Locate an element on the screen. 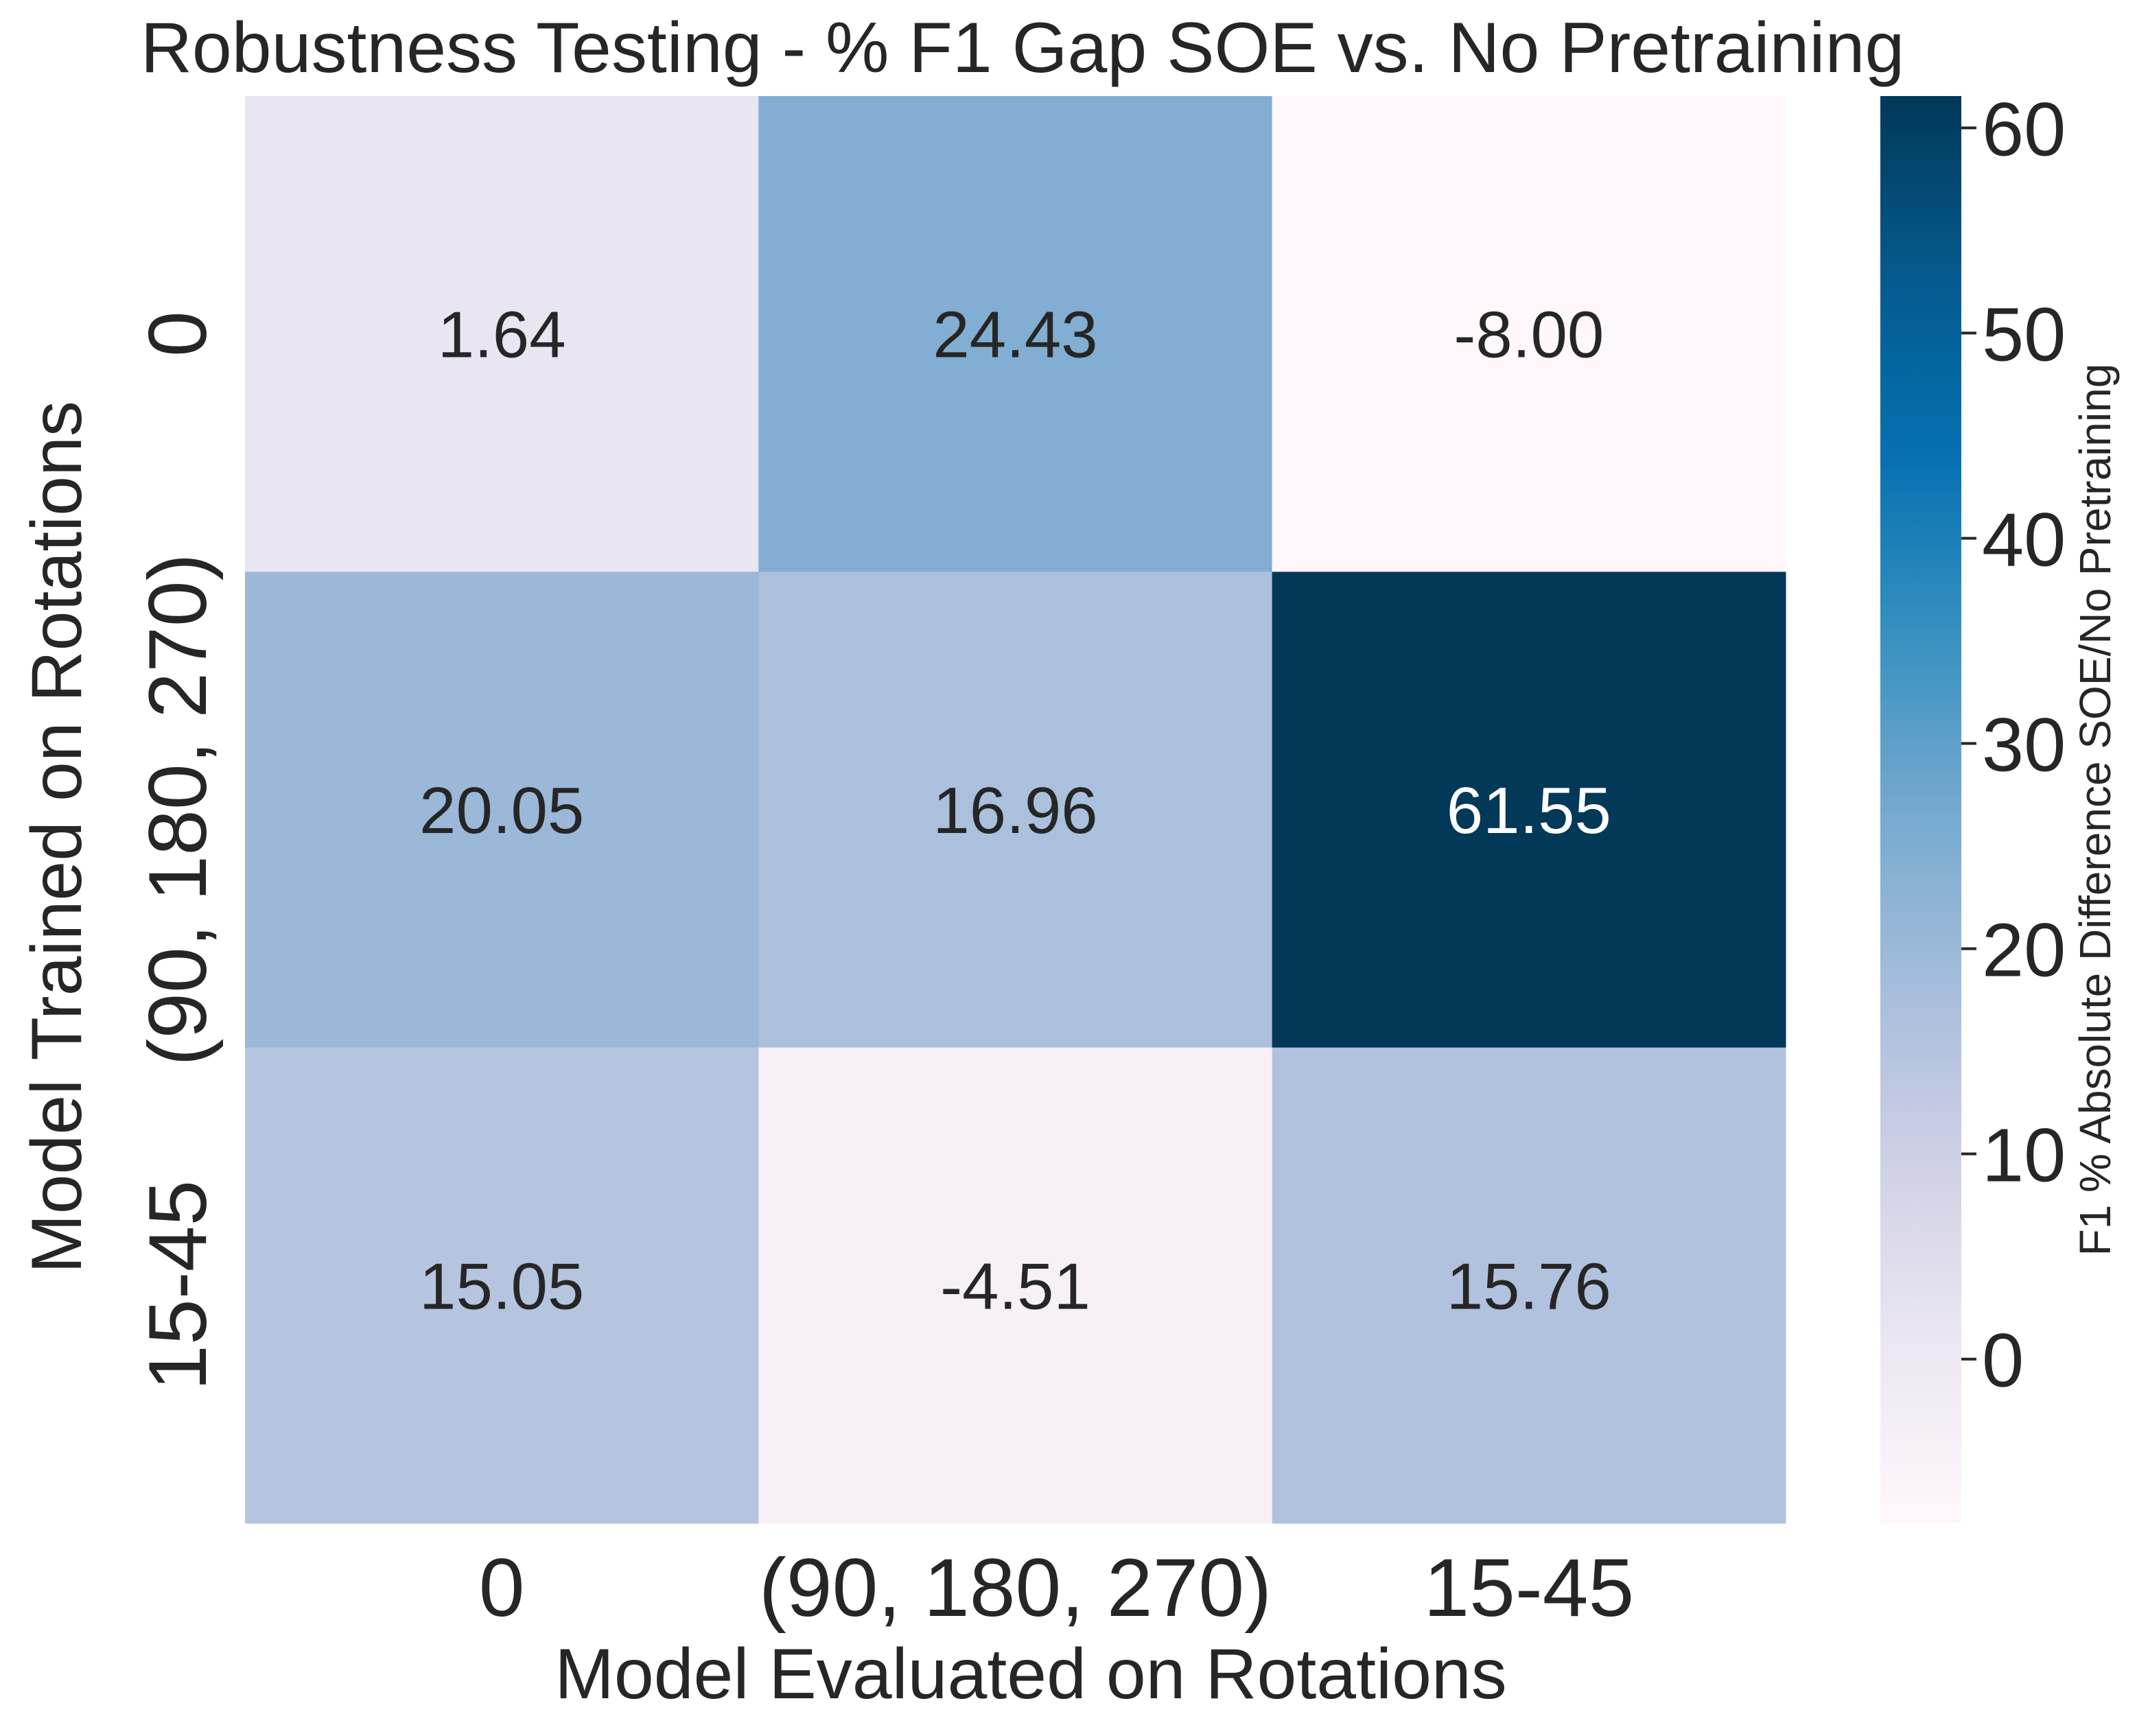 The height and width of the screenshot is (1736, 2137). colorbar-ticks: 0 10 20 30 40 50 60 is located at coordinates (2013, 745).